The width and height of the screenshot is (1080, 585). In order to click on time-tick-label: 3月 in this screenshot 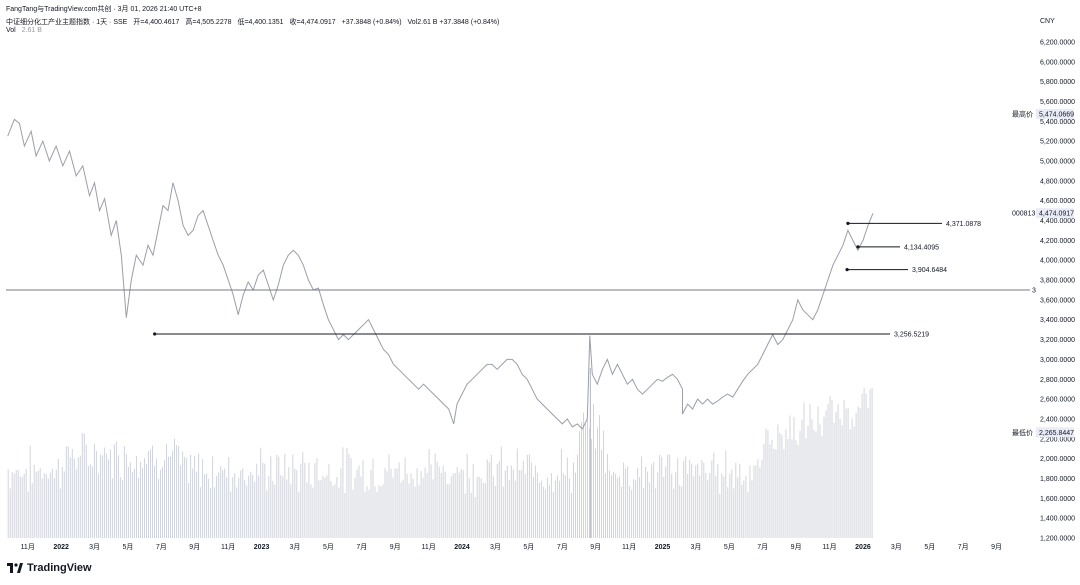, I will do `click(94, 547)`.